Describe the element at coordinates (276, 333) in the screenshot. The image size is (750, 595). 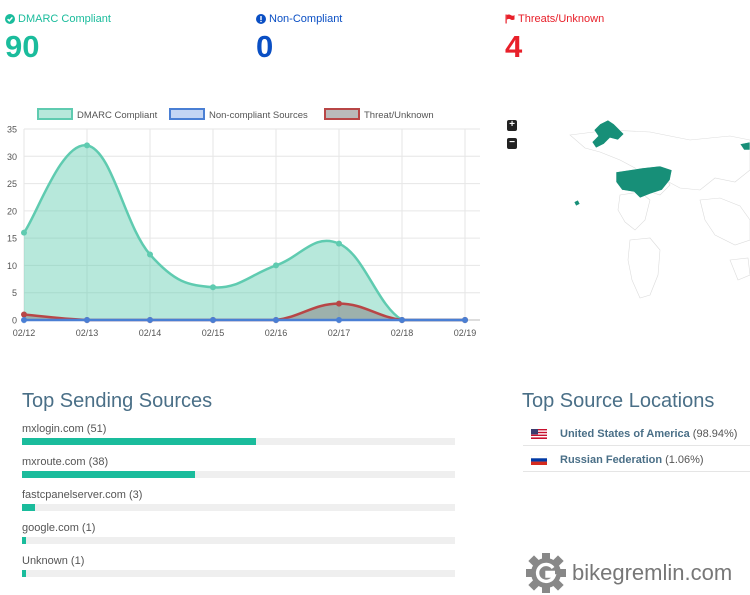
I see `x-tick-label: 02/16` at that location.